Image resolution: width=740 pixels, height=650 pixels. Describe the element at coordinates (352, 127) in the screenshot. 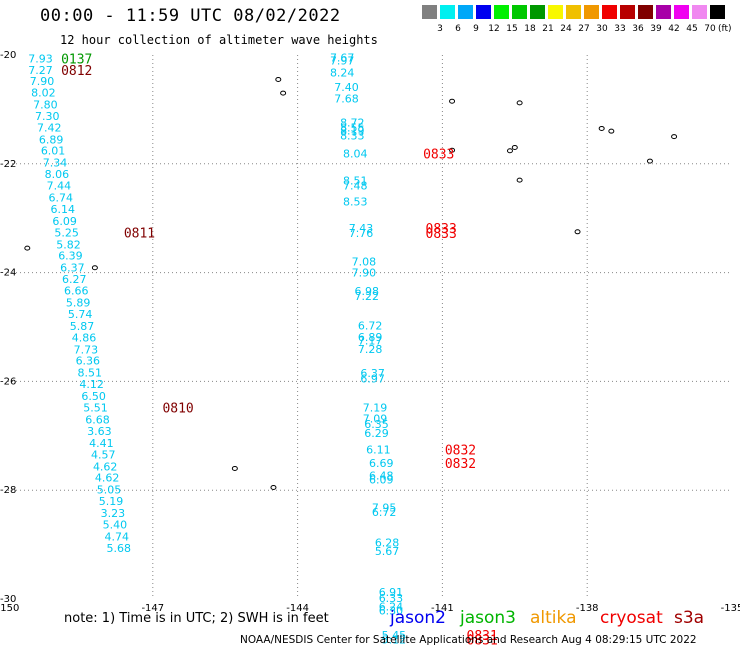

I see `swh-value-label: 8.55` at that location.